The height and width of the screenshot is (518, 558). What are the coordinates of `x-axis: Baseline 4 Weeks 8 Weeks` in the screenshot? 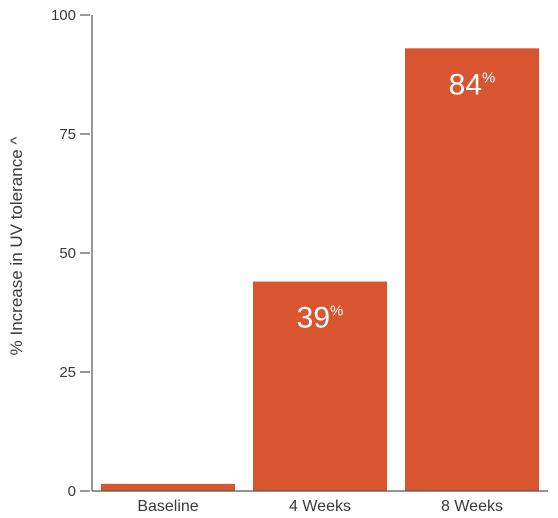 It's located at (320, 502).